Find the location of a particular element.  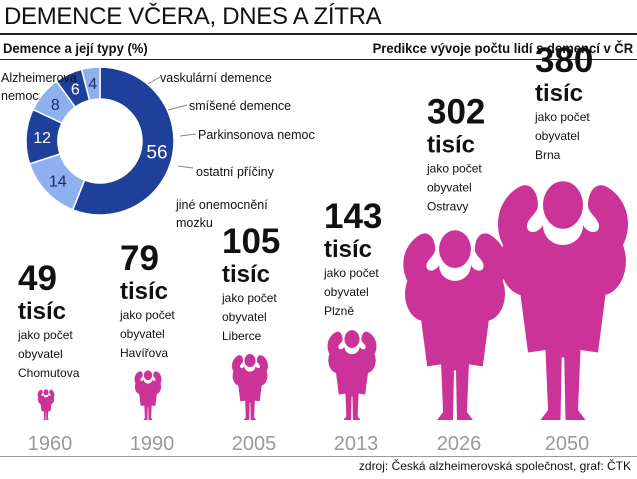

city-comparison-label: jako počet obyvatel Ostravy is located at coordinates (454, 187).